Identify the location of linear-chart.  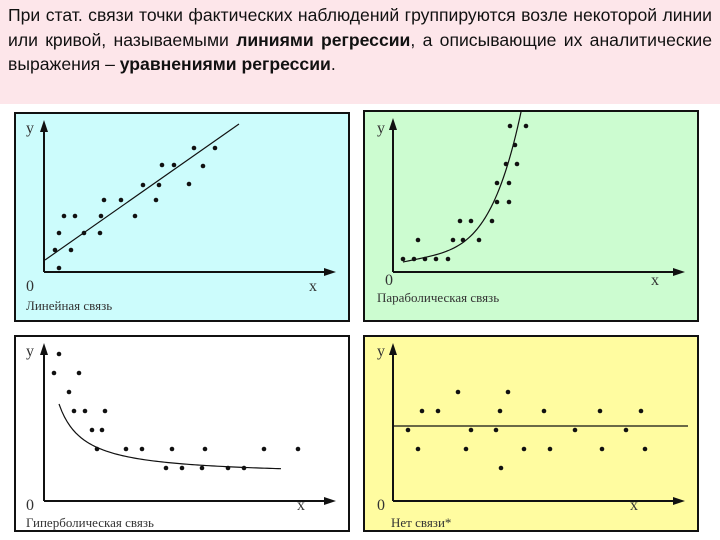
(188, 198).